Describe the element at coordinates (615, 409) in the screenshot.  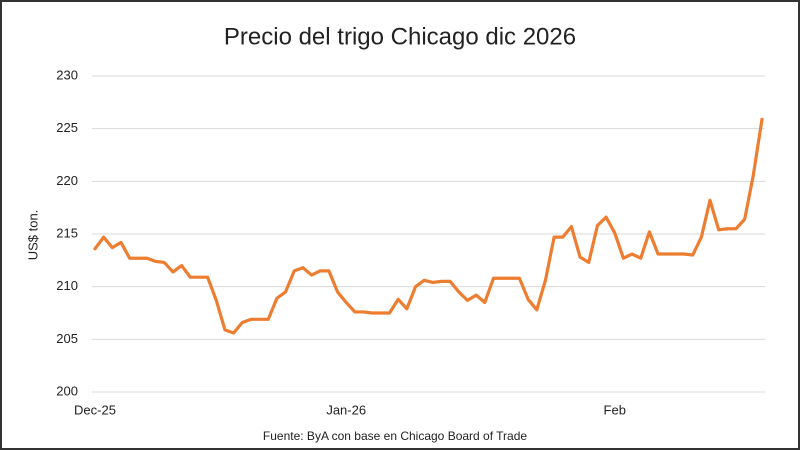
I see `x-tick-label: Feb` at that location.